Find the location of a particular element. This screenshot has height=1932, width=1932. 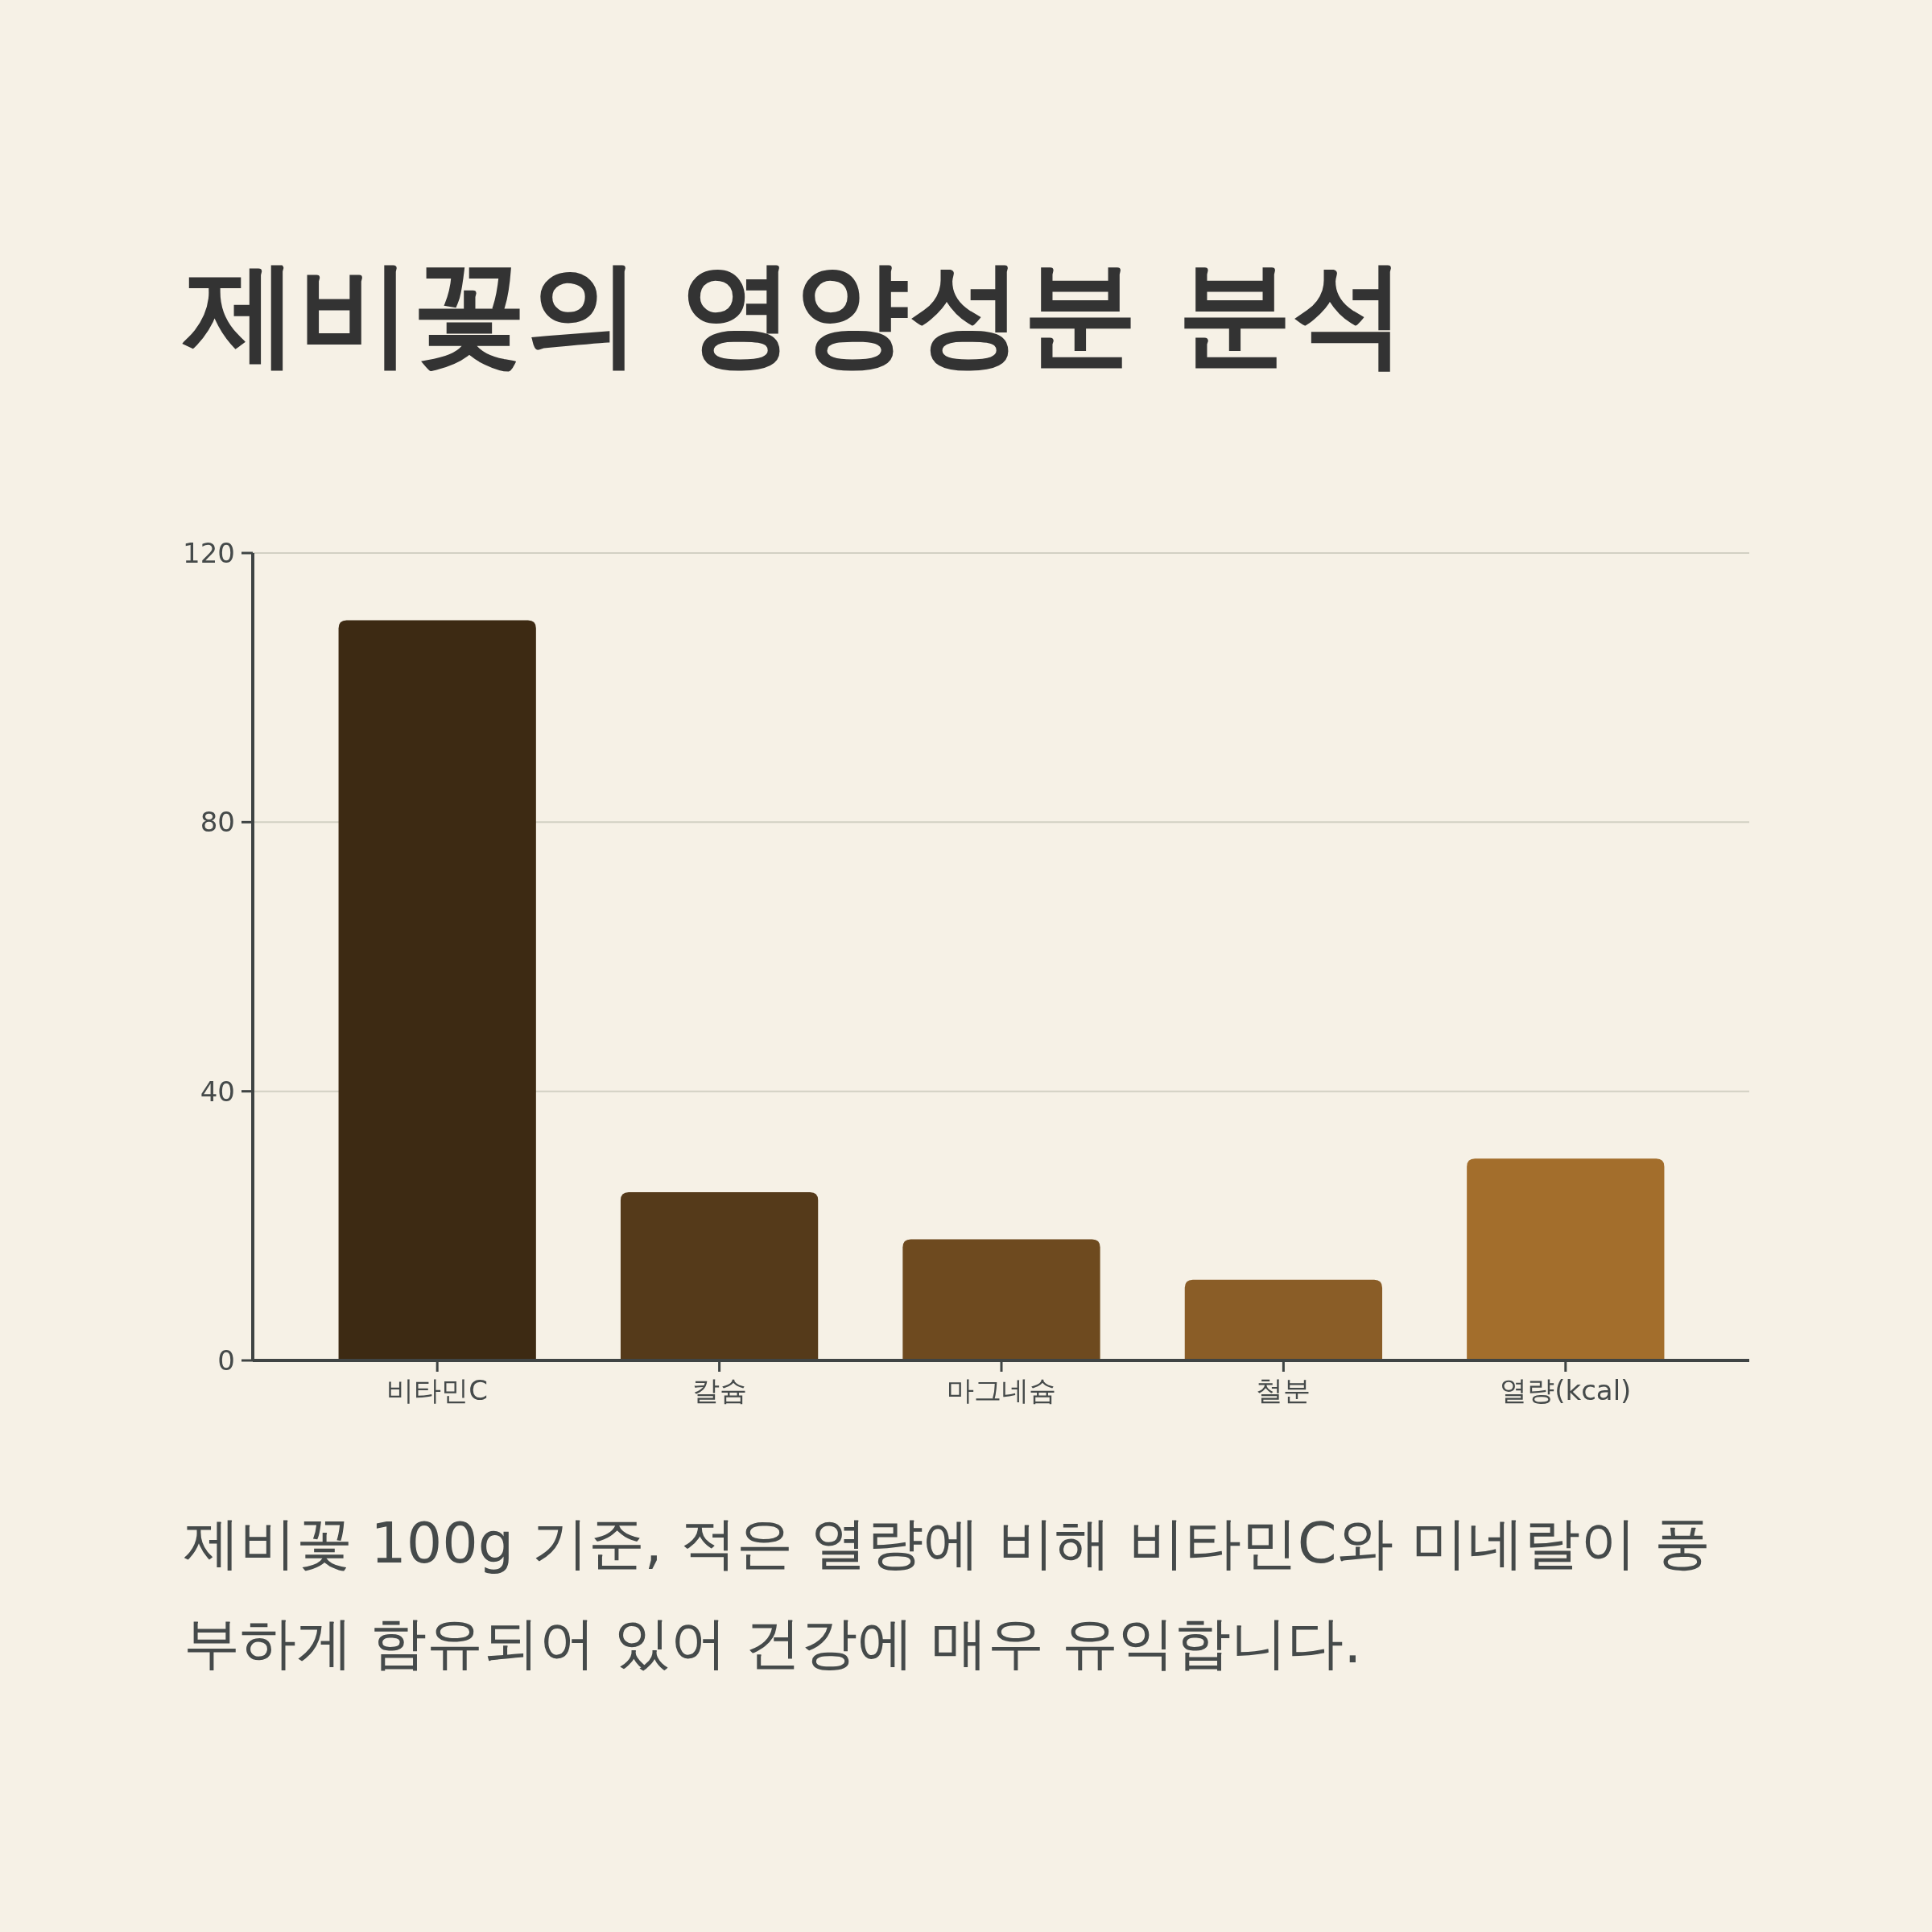

y-tick-label: 40 is located at coordinates (217, 1091).